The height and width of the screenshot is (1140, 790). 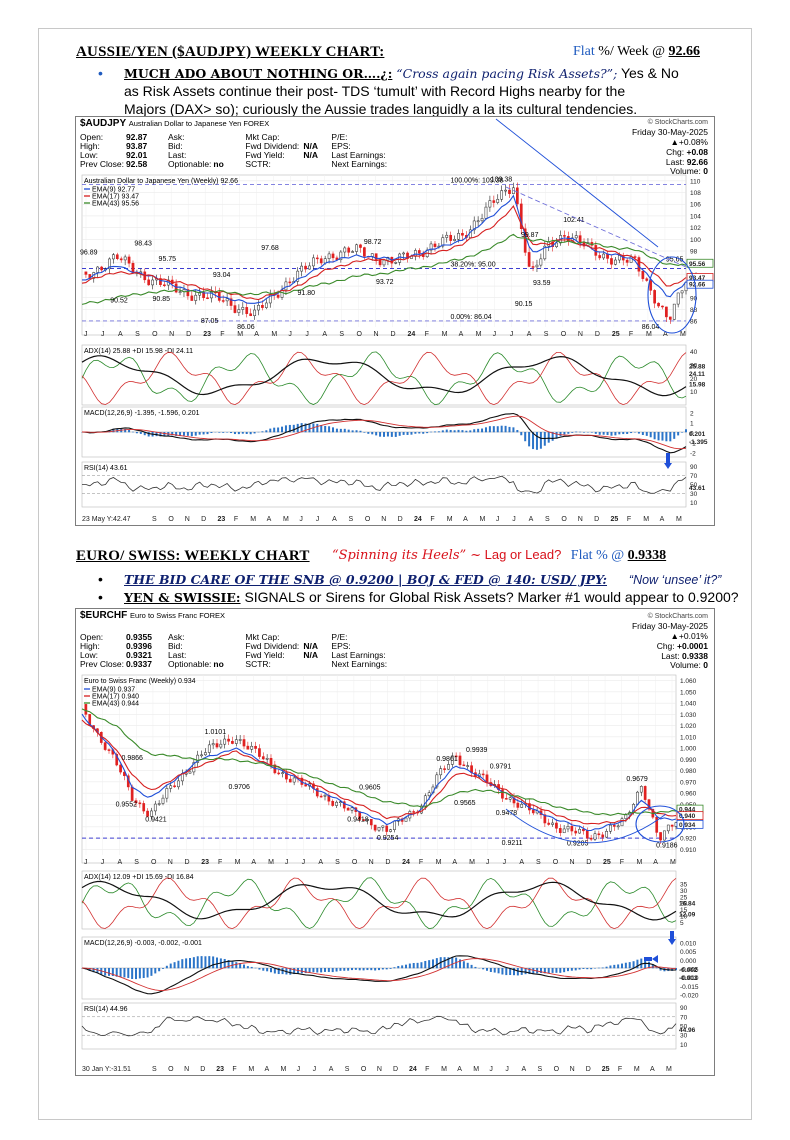 What do you see at coordinates (262, 137) in the screenshot?
I see `info-label: Mkt Cap:` at bounding box center [262, 137].